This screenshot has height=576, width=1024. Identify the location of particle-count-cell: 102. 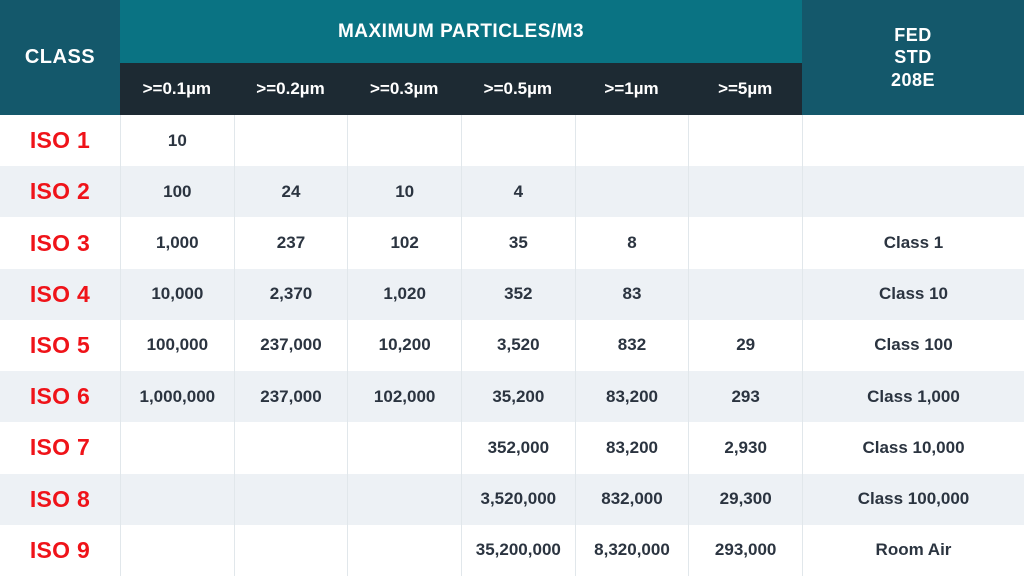
(404, 243).